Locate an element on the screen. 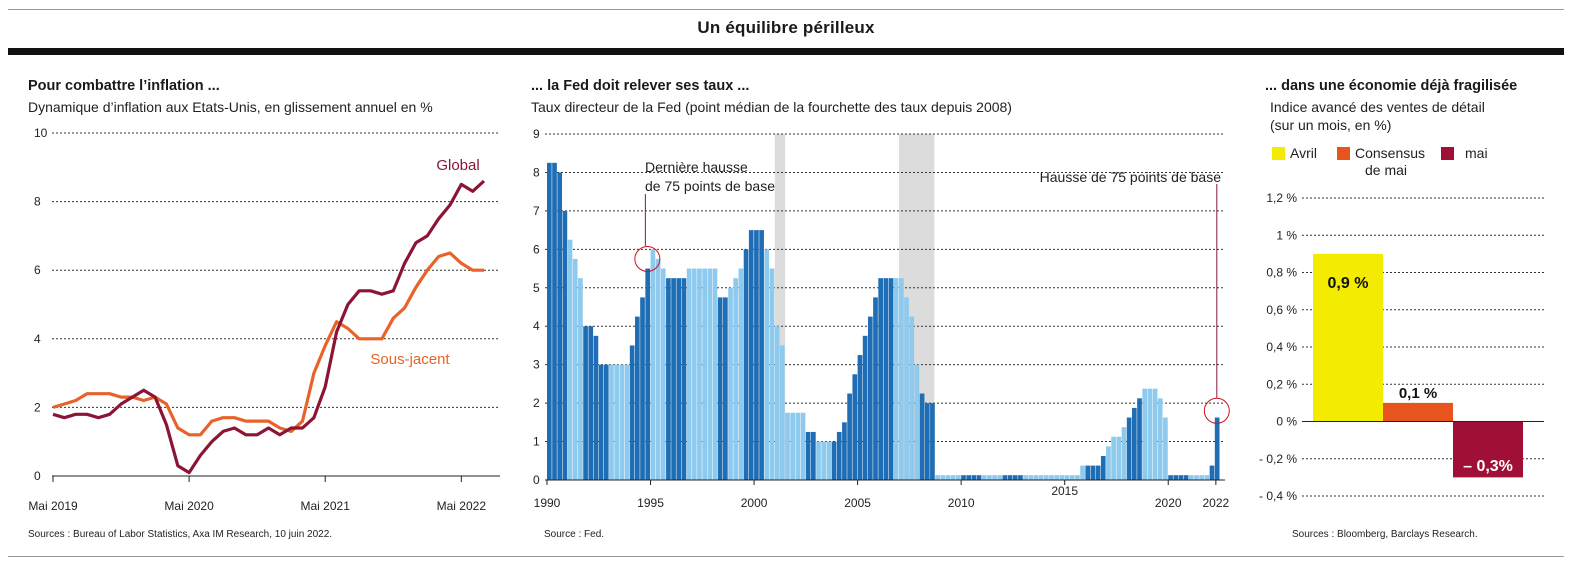 The width and height of the screenshot is (1572, 564). retail-source: Sources : Bloomberg, Barclays Research. is located at coordinates (1385, 534).